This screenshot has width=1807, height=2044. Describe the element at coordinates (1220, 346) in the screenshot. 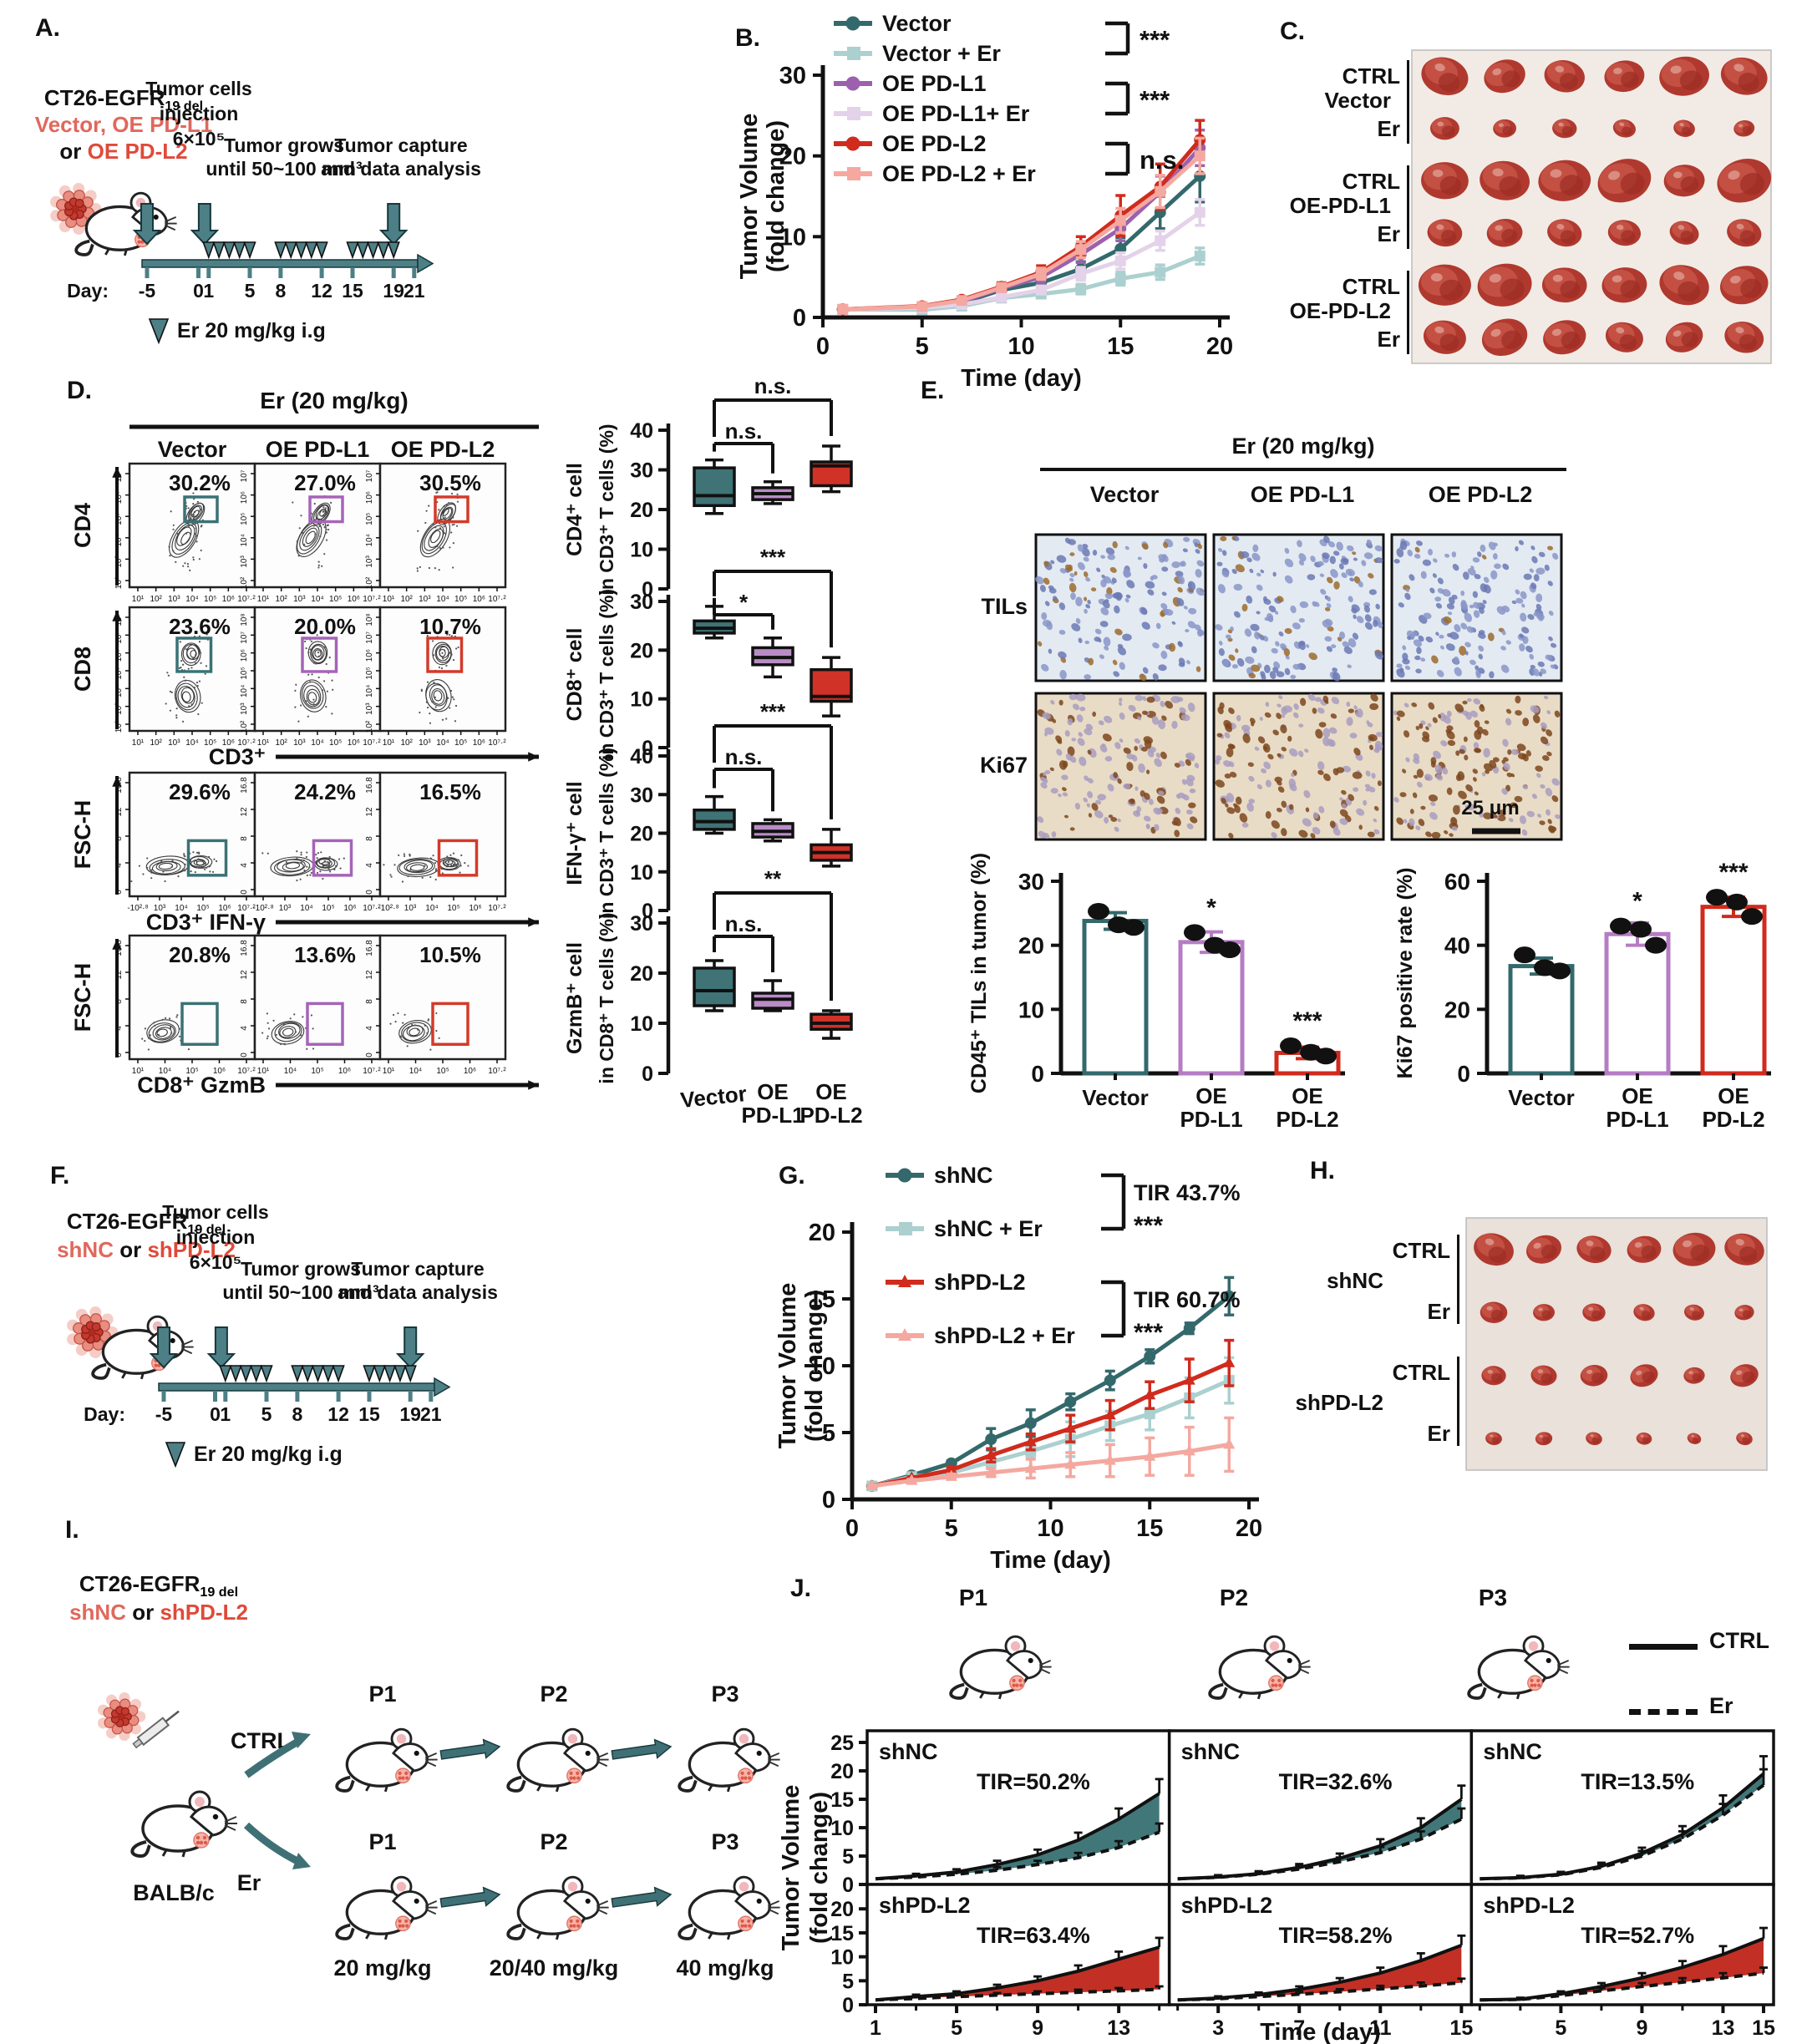

I see `svg-text: 20` at that location.